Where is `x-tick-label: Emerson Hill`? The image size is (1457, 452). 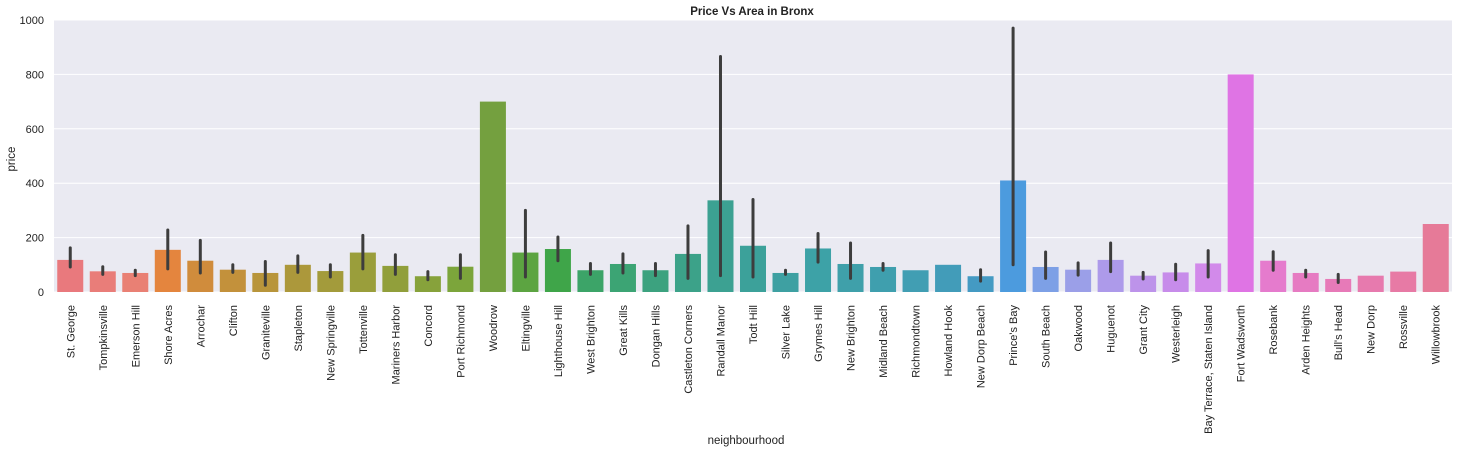 x-tick-label: Emerson Hill is located at coordinates (136, 336).